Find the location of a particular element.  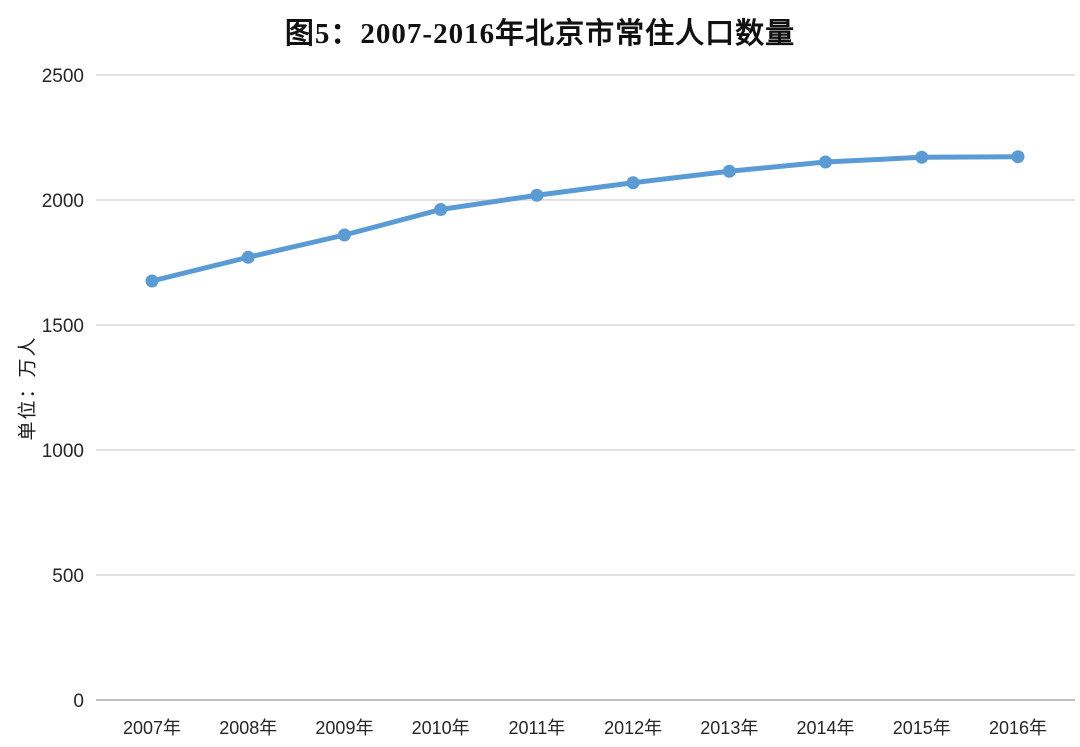

population-line is located at coordinates (585, 219).